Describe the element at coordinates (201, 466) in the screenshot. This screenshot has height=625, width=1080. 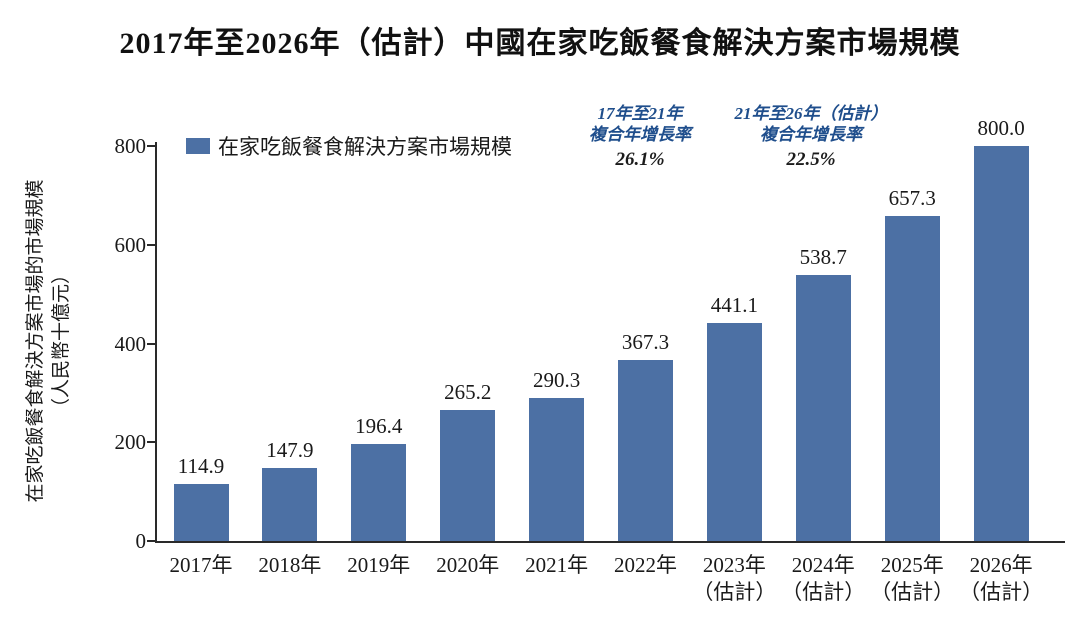
I see `bar-value-label: 114.9` at that location.